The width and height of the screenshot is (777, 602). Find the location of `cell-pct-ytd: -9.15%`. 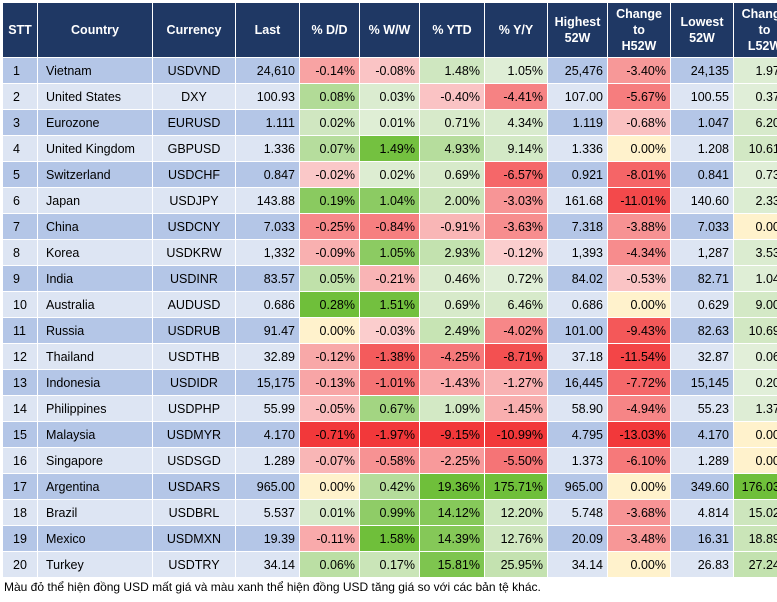

cell-pct-ytd: -9.15% is located at coordinates (452, 434).